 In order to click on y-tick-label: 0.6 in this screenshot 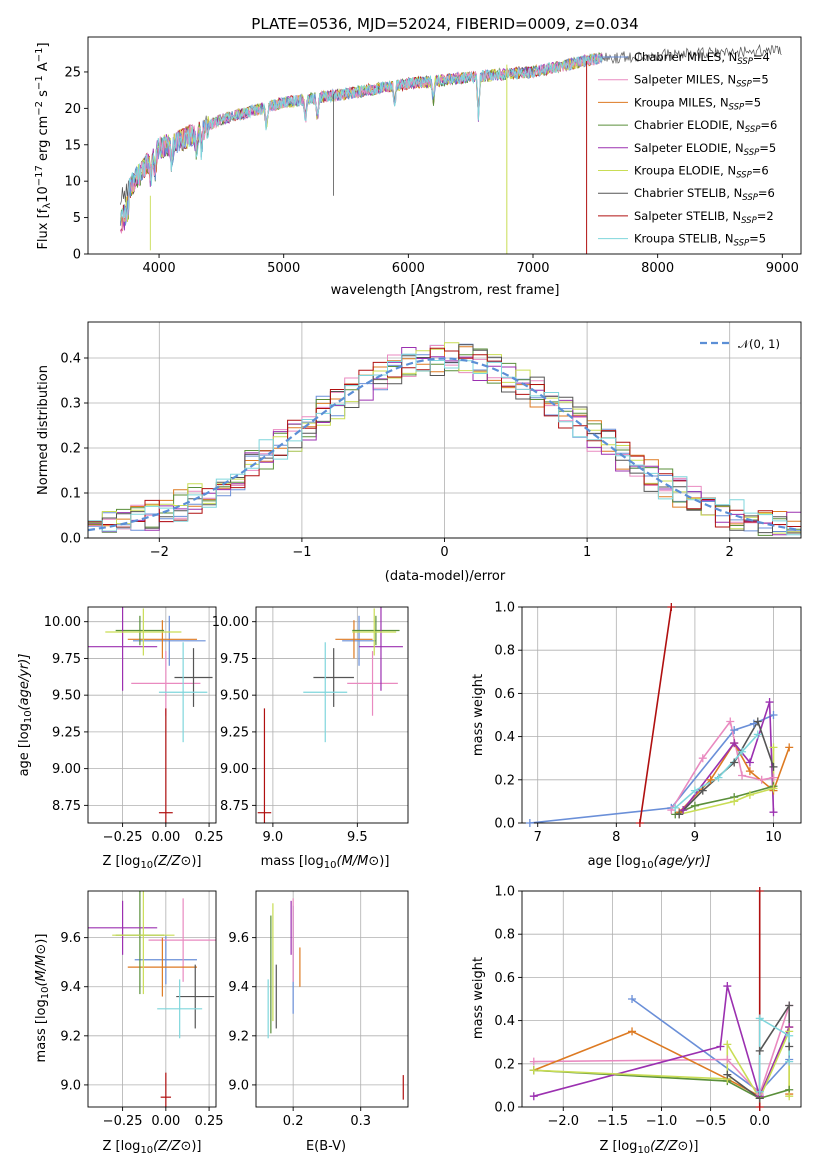, I will do `click(504, 978)`.